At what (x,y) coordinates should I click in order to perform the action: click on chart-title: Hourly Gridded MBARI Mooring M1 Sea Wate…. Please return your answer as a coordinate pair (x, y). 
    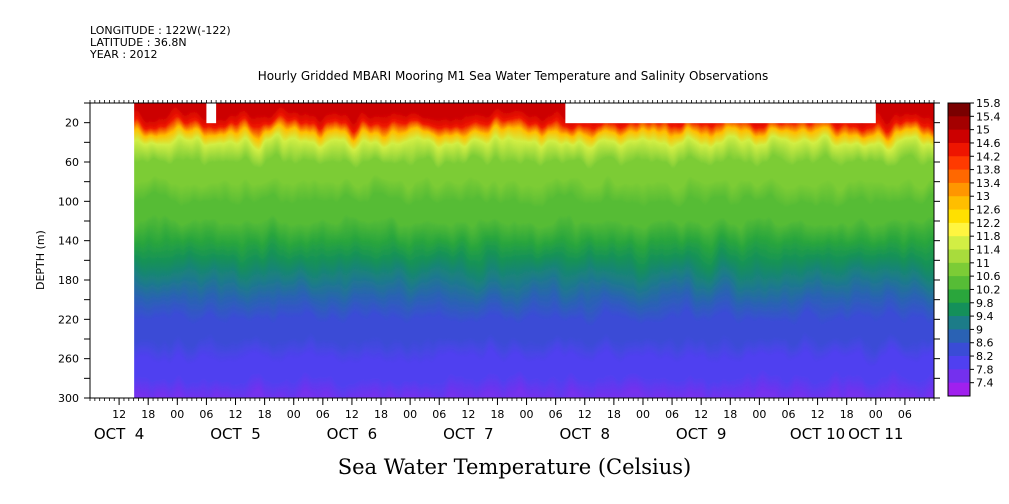
    Looking at the image, I should click on (513, 76).